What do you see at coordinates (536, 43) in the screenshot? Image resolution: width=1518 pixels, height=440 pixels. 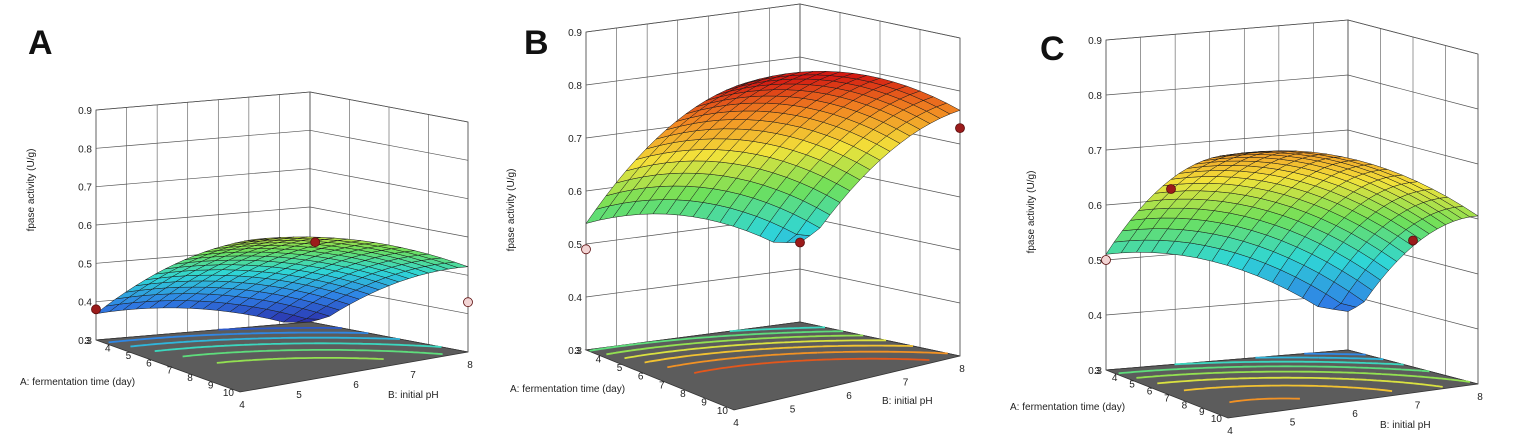 I see `panel-label-b: B` at bounding box center [536, 43].